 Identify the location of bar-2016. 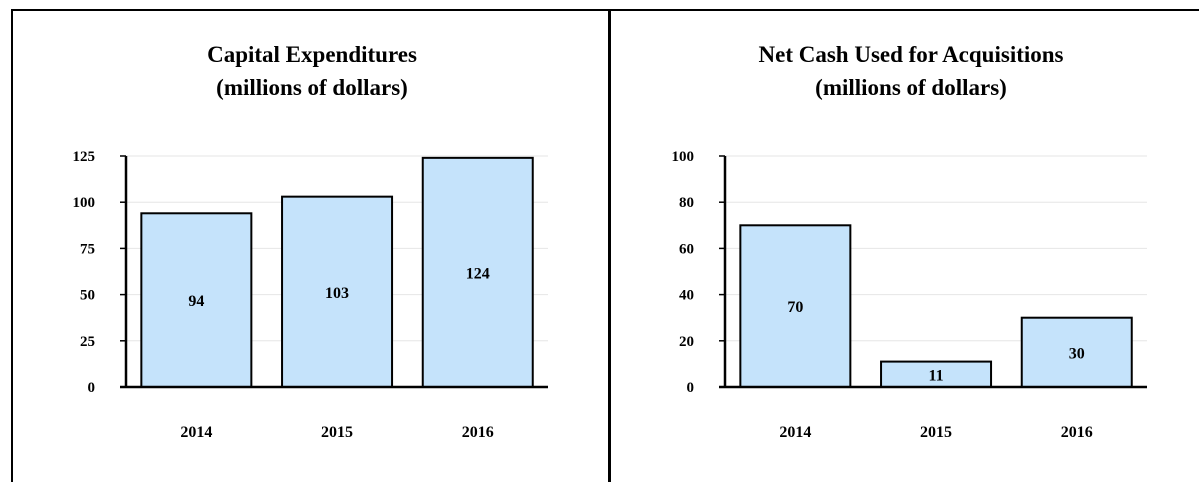
(477, 272).